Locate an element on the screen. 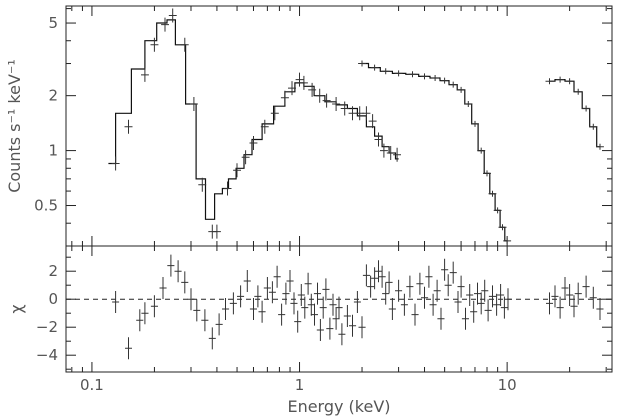 The image size is (624, 418). y-tick-label: 5 is located at coordinates (53, 23).